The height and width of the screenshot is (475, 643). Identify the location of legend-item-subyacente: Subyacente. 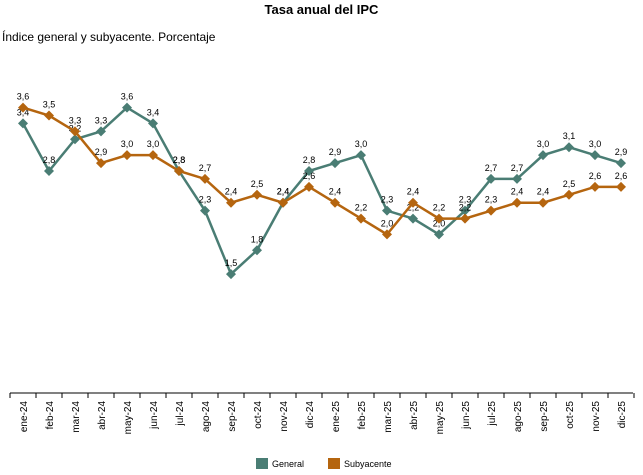
(360, 463).